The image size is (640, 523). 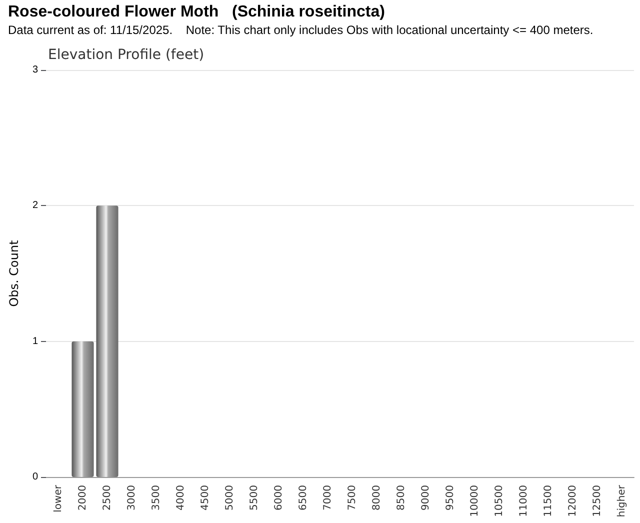 I want to click on y-tick-label: 0, so click(x=35, y=477).